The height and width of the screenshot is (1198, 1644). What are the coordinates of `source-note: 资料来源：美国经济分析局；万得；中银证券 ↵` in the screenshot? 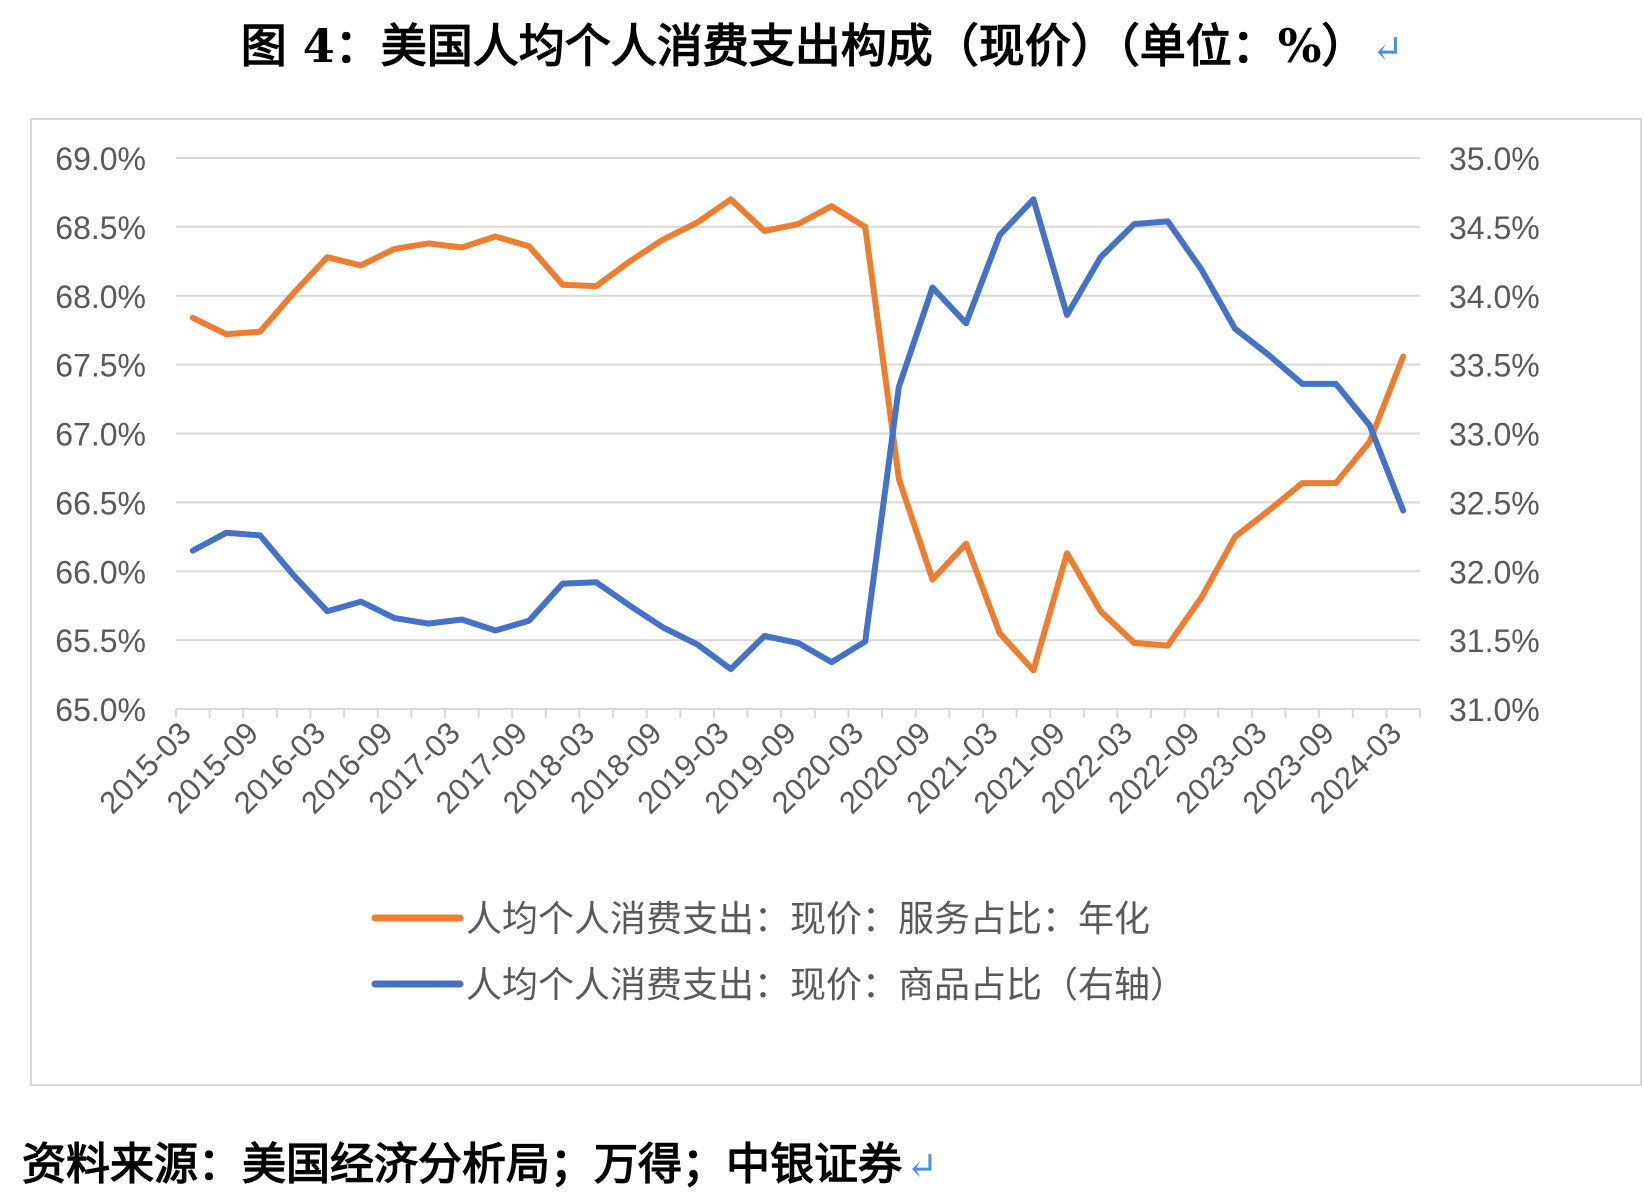 It's located at (480, 1160).